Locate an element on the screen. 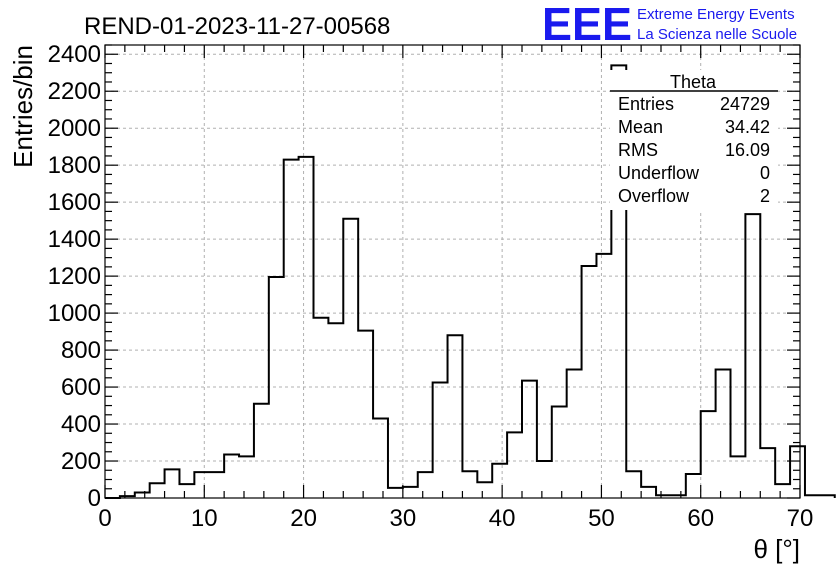 The height and width of the screenshot is (572, 836). y-tick-label: 2400 is located at coordinates (74, 54).